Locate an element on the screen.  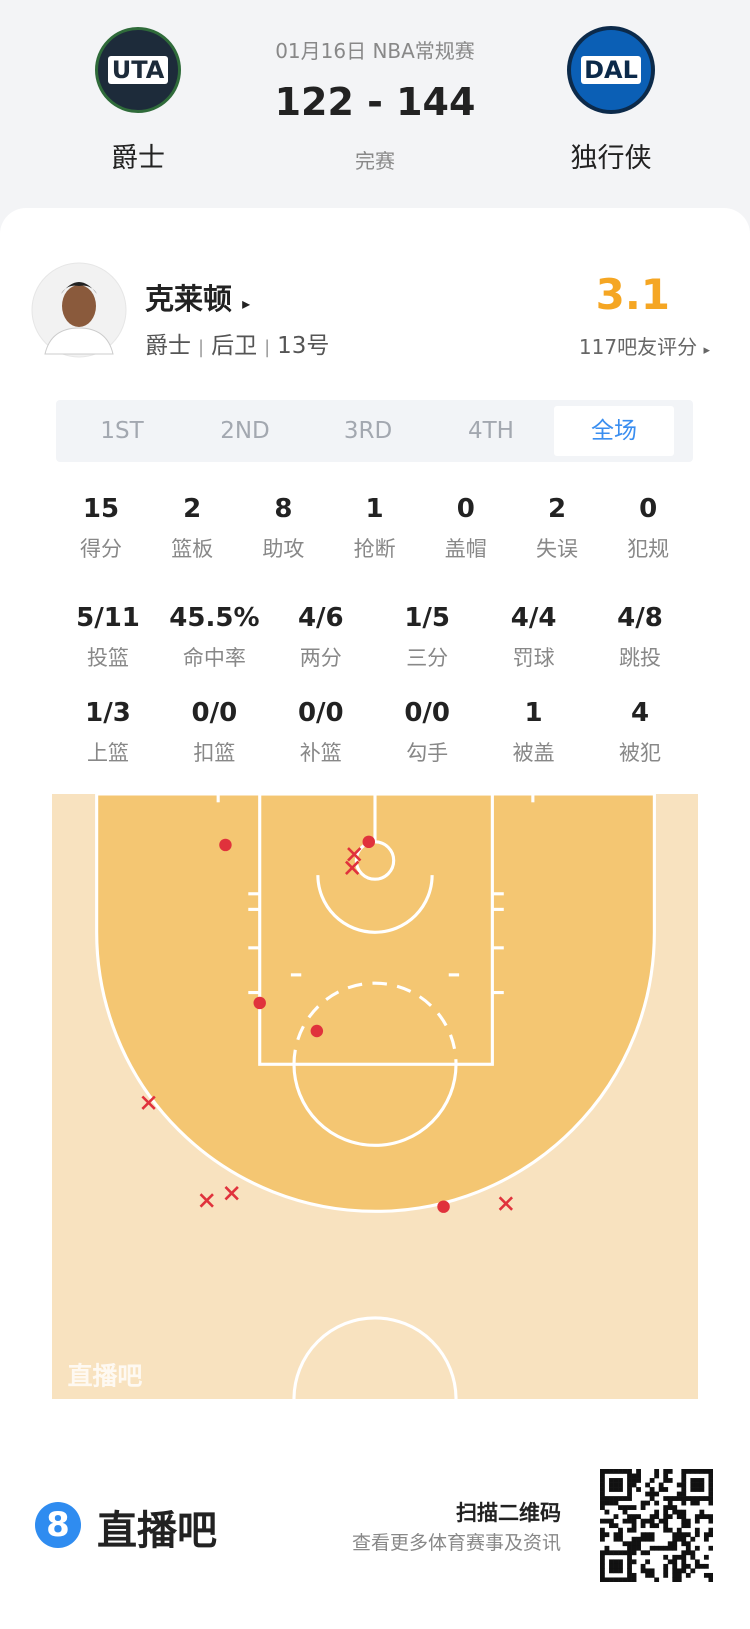
period-tab: 1ST is located at coordinates (122, 431).